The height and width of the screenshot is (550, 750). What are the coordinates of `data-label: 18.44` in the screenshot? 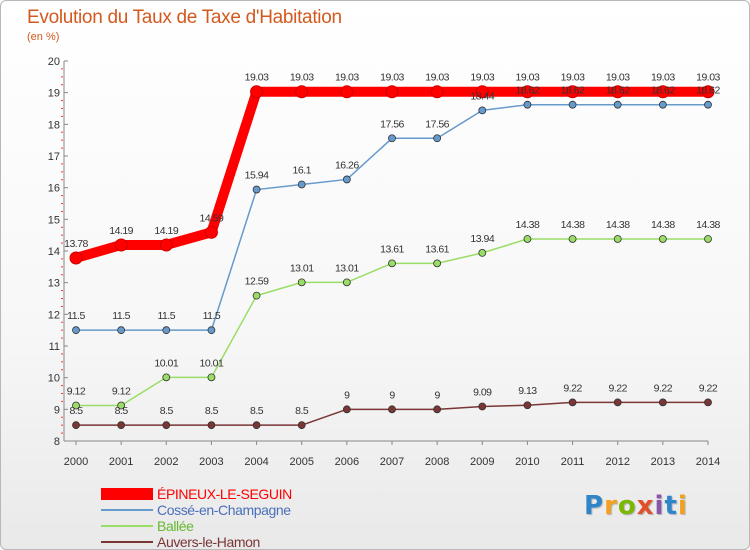 It's located at (482, 96).